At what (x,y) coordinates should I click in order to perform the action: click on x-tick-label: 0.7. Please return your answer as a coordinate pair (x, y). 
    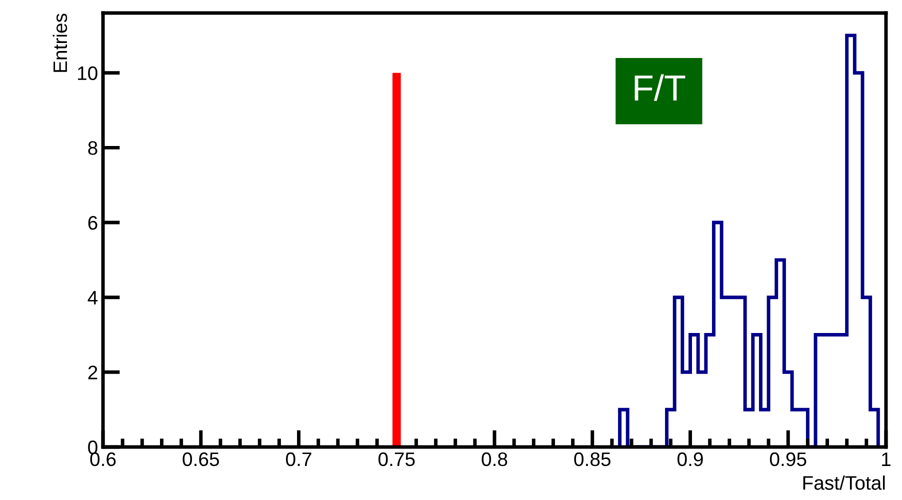
    Looking at the image, I should click on (299, 459).